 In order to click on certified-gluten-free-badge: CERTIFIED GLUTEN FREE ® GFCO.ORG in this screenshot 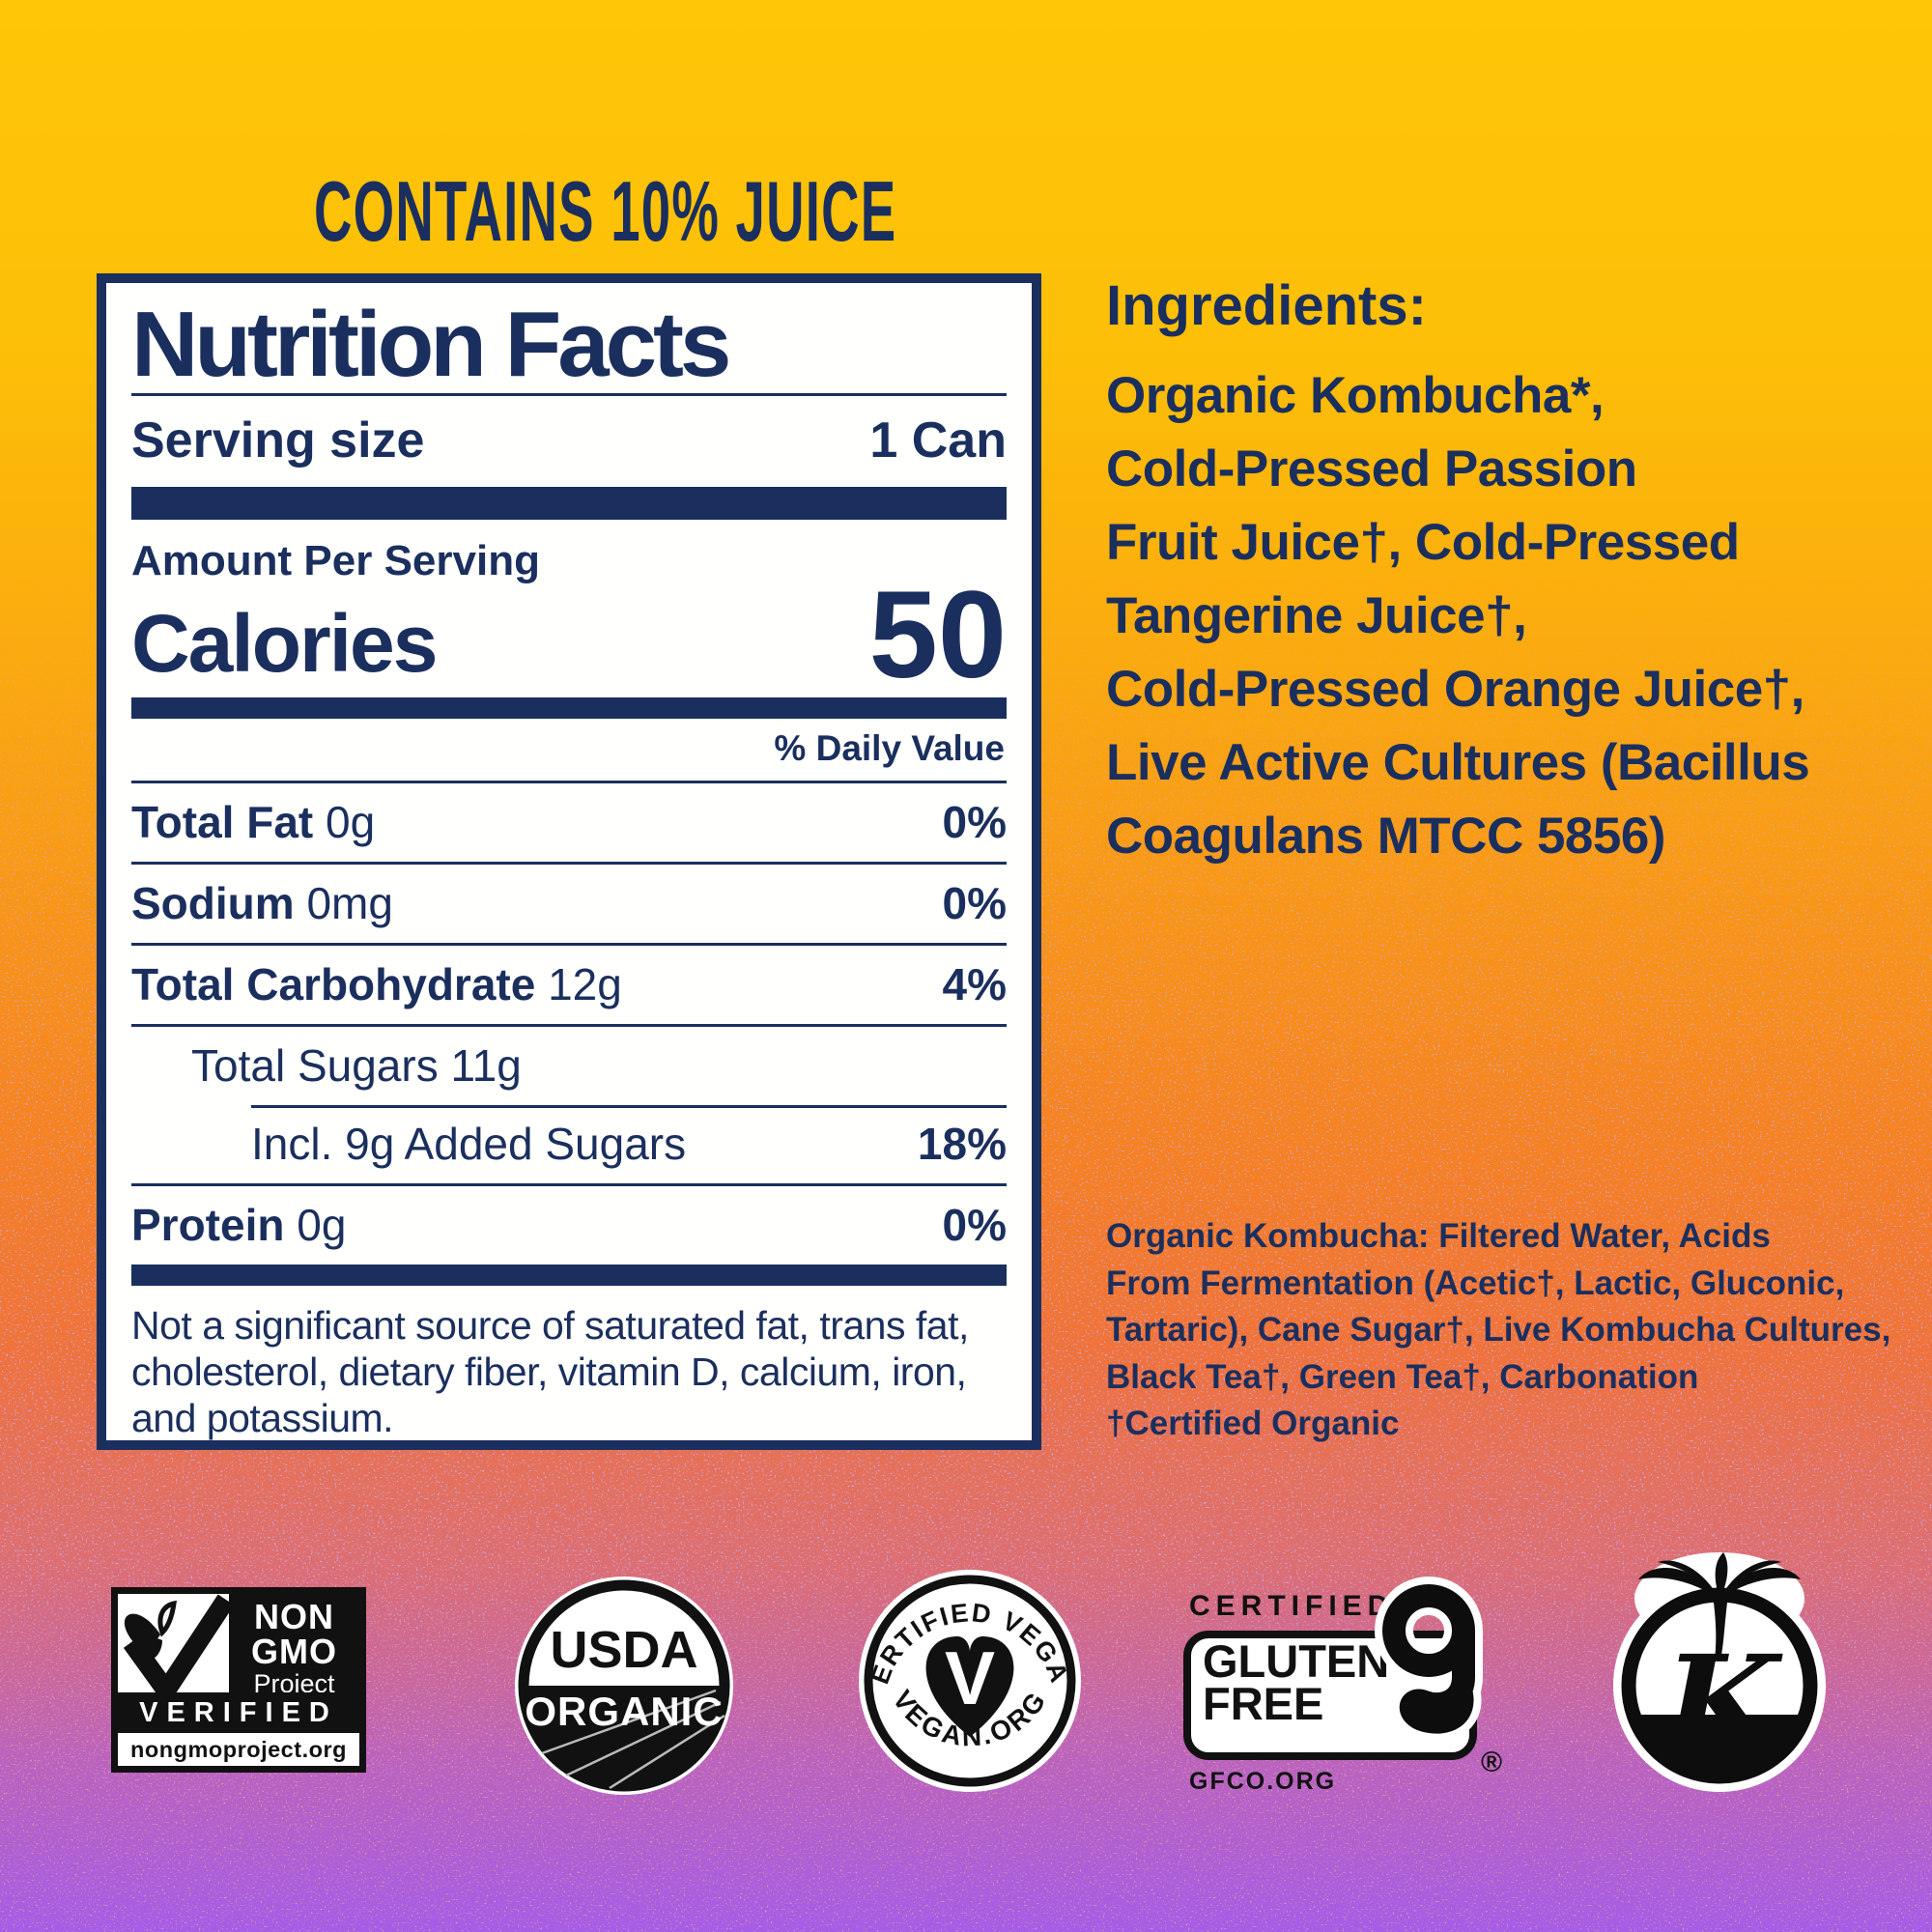, I will do `click(1347, 1686)`.